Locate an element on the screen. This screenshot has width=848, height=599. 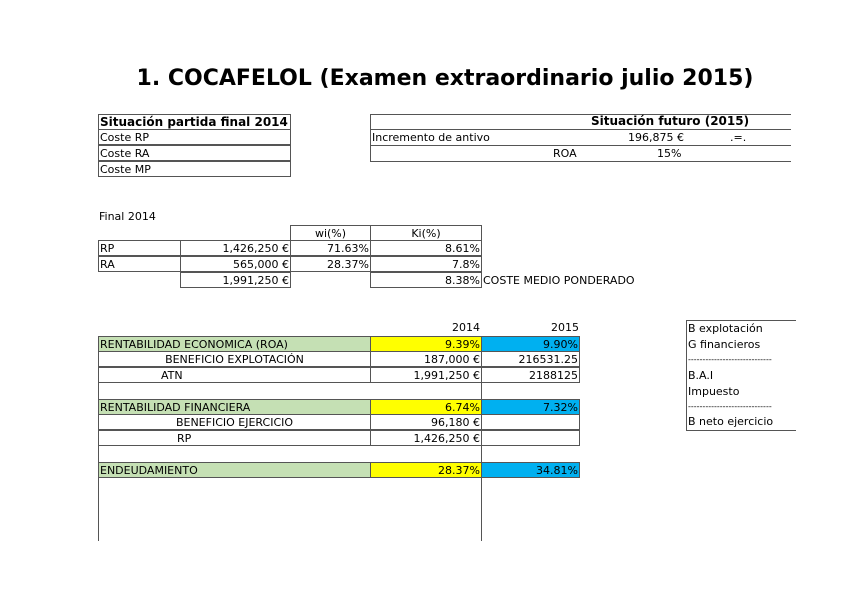
bai-label: B.A.I is located at coordinates (701, 375).